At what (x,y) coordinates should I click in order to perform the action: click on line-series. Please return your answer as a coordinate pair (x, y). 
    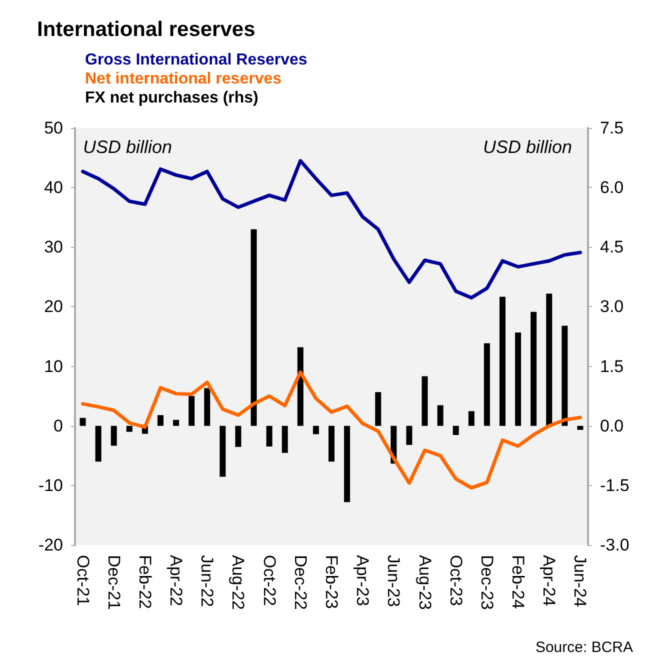
    Looking at the image, I should click on (331, 430).